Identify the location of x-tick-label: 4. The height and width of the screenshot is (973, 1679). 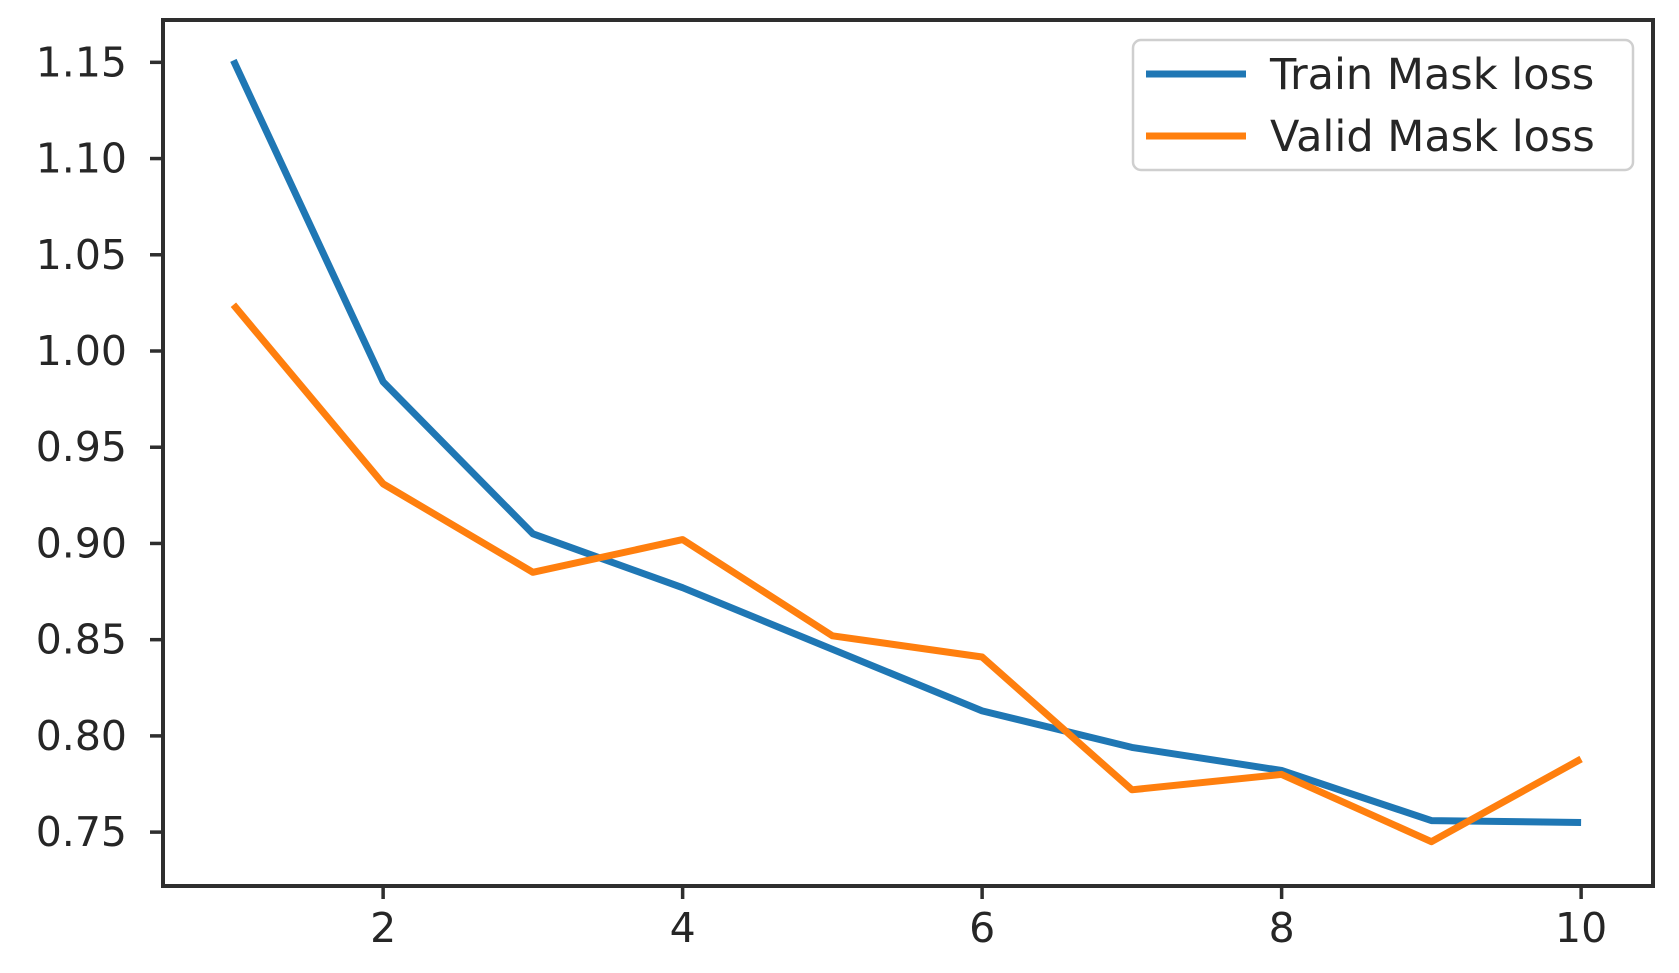
(683, 928).